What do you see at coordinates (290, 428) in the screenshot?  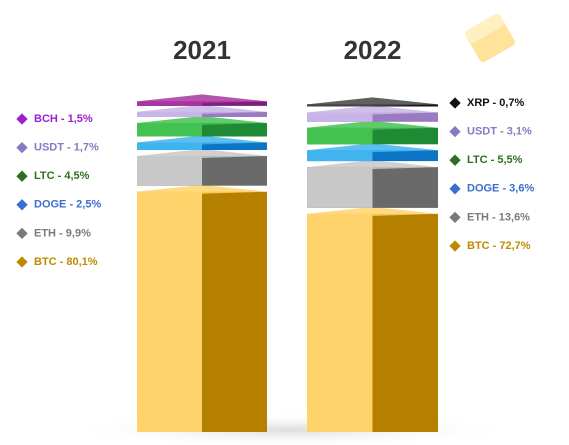 I see `floor-shadow` at bounding box center [290, 428].